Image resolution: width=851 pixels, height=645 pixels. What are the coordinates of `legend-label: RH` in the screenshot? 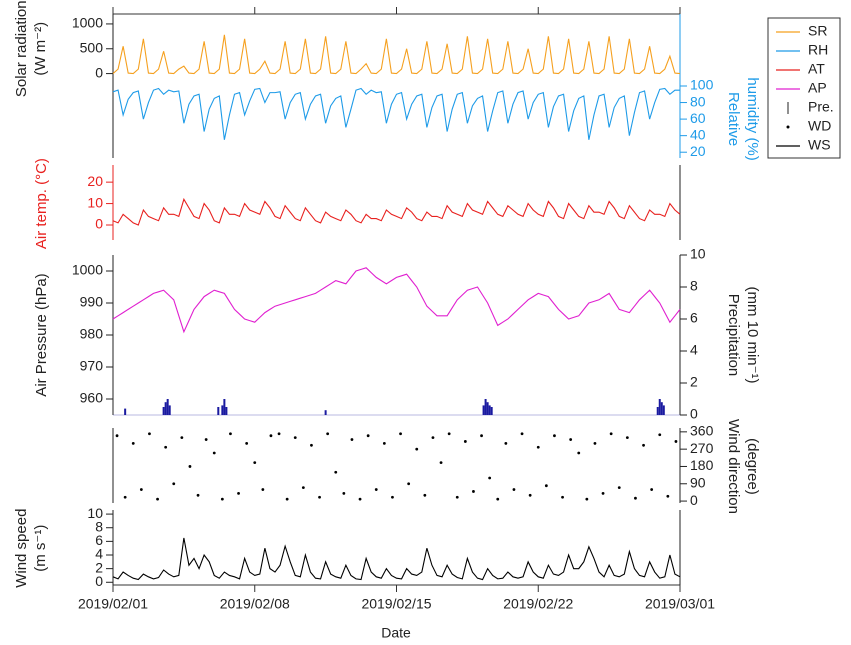 It's located at (818, 50).